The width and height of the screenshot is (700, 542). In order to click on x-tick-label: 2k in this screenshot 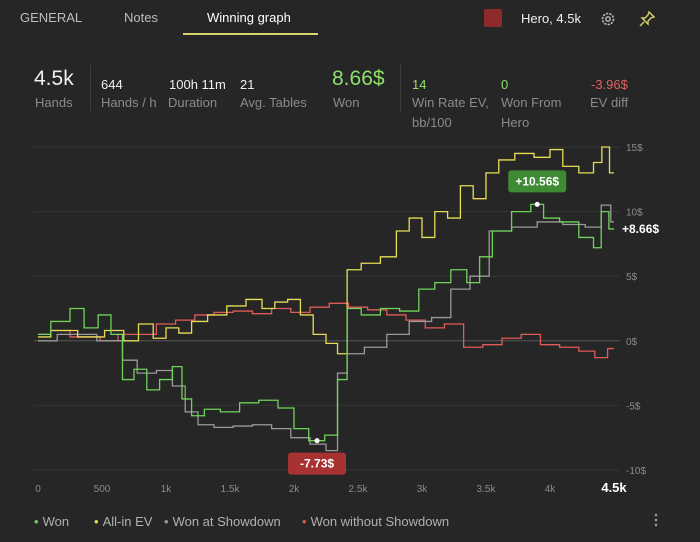, I will do `click(295, 489)`.